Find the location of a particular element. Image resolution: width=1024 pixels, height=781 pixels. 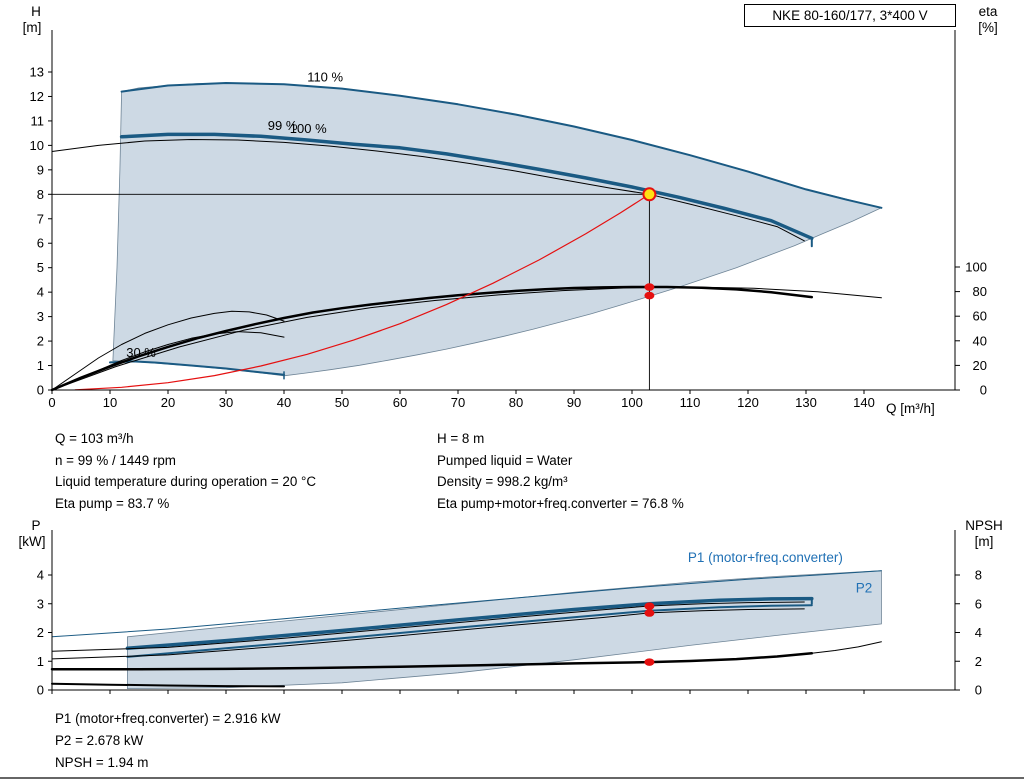

x-tick-label: 60 is located at coordinates (400, 402).